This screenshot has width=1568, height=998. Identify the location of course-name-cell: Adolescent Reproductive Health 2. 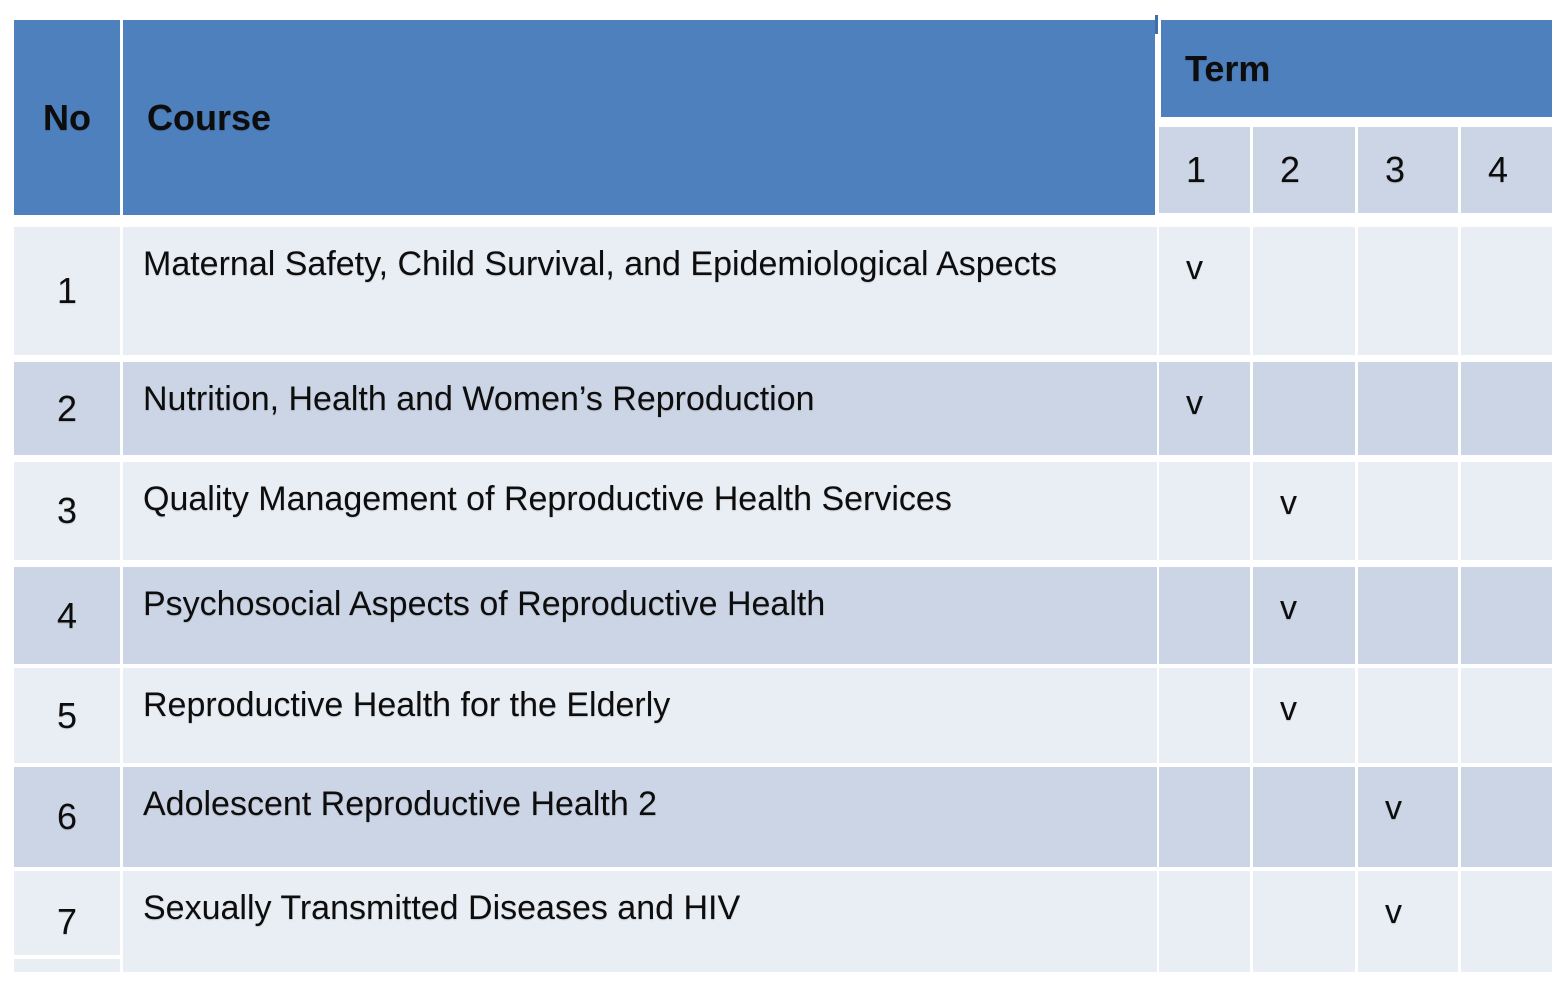
(640, 817).